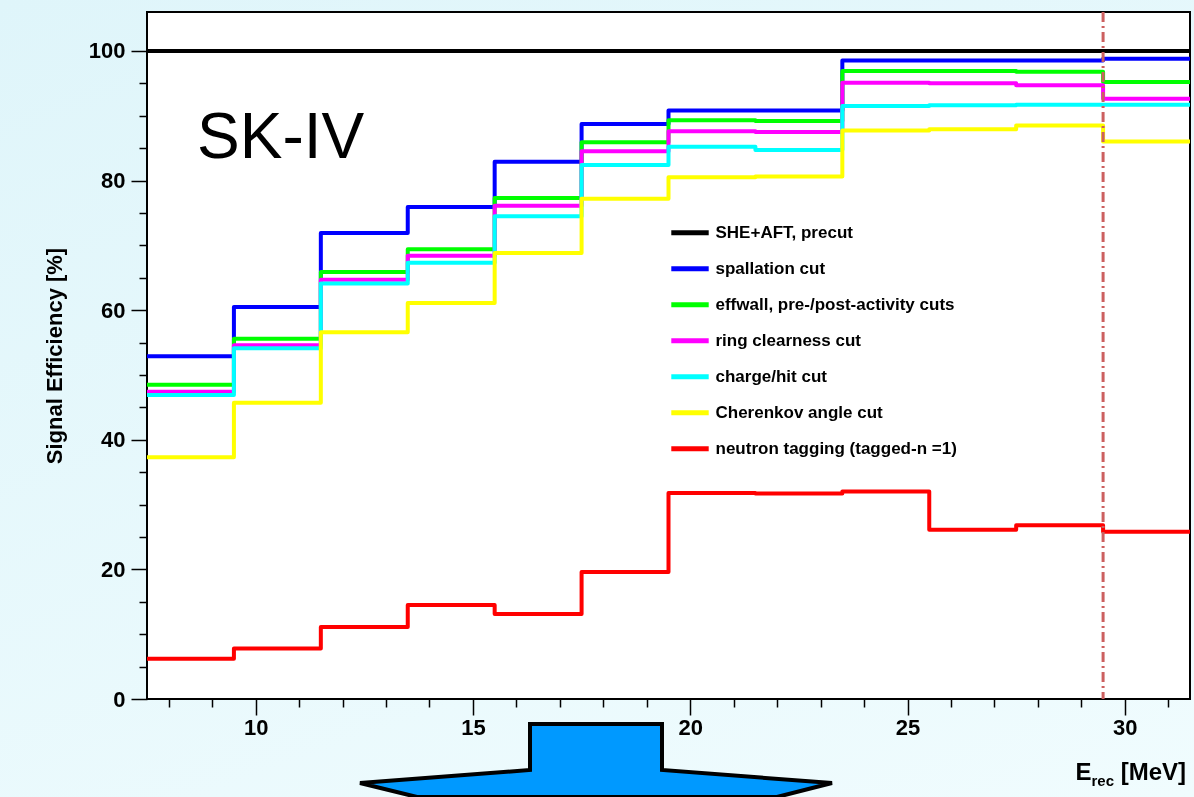 This screenshot has width=1194, height=797. Describe the element at coordinates (690, 727) in the screenshot. I see `x-tick-label: 20` at that location.